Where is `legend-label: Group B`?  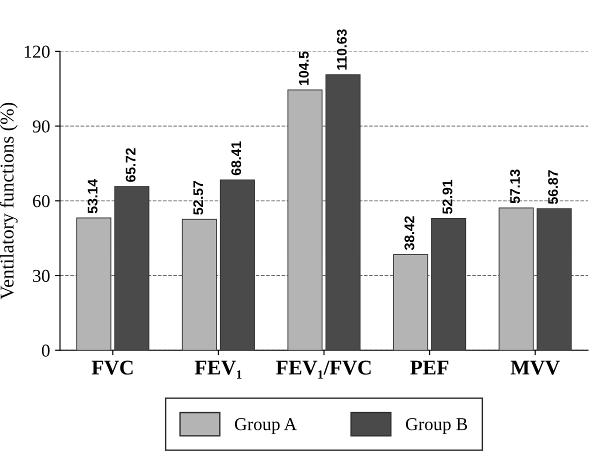 legend-label: Group B is located at coordinates (437, 426).